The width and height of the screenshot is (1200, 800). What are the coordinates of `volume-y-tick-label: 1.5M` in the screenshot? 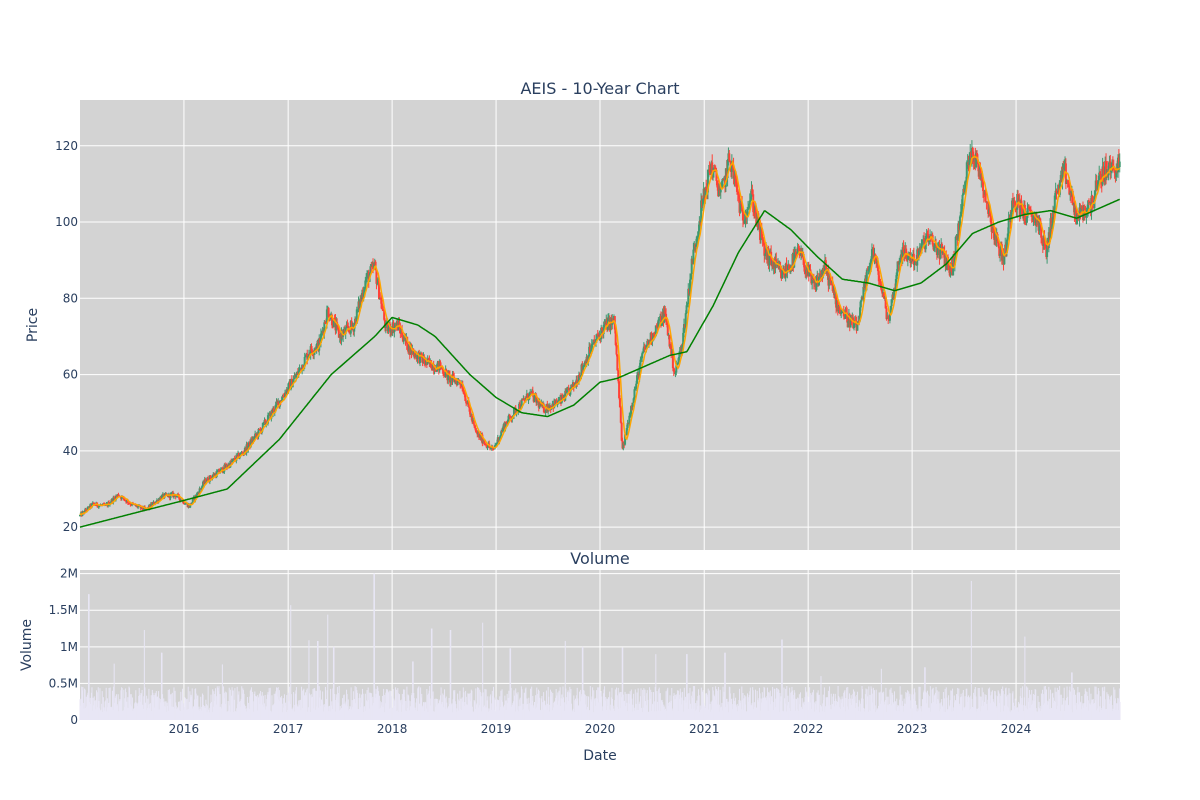 It's located at (63, 610).